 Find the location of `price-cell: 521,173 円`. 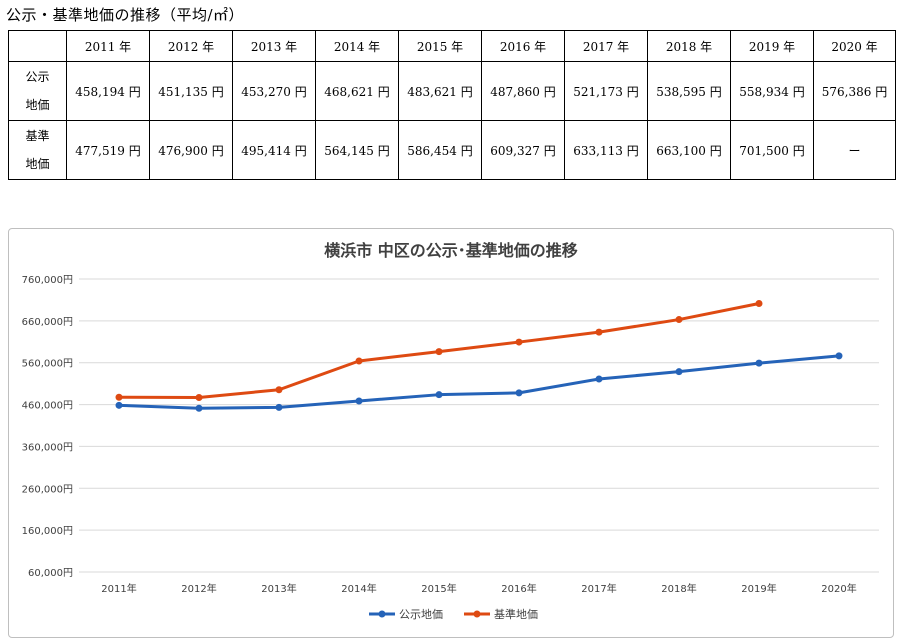

price-cell: 521,173 円 is located at coordinates (606, 91).